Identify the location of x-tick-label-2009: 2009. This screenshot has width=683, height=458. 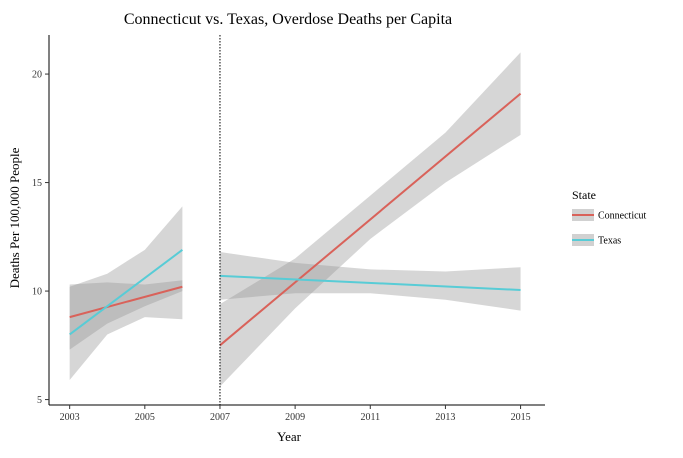
(295, 417).